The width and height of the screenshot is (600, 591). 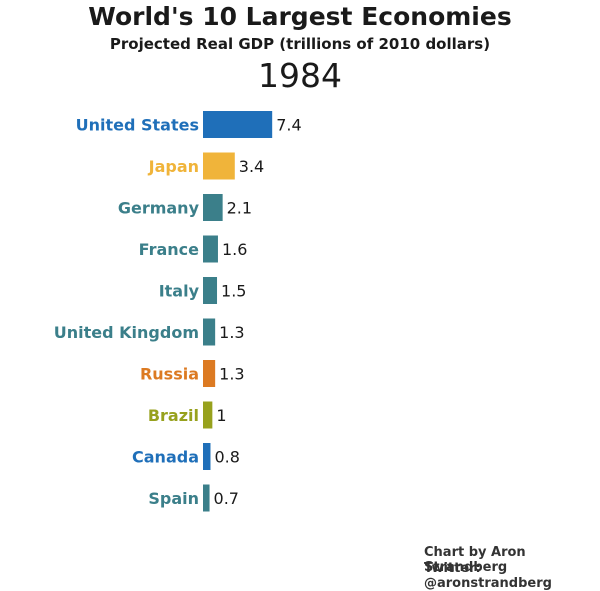 I want to click on category-label-spain: Spain, so click(x=173, y=498).